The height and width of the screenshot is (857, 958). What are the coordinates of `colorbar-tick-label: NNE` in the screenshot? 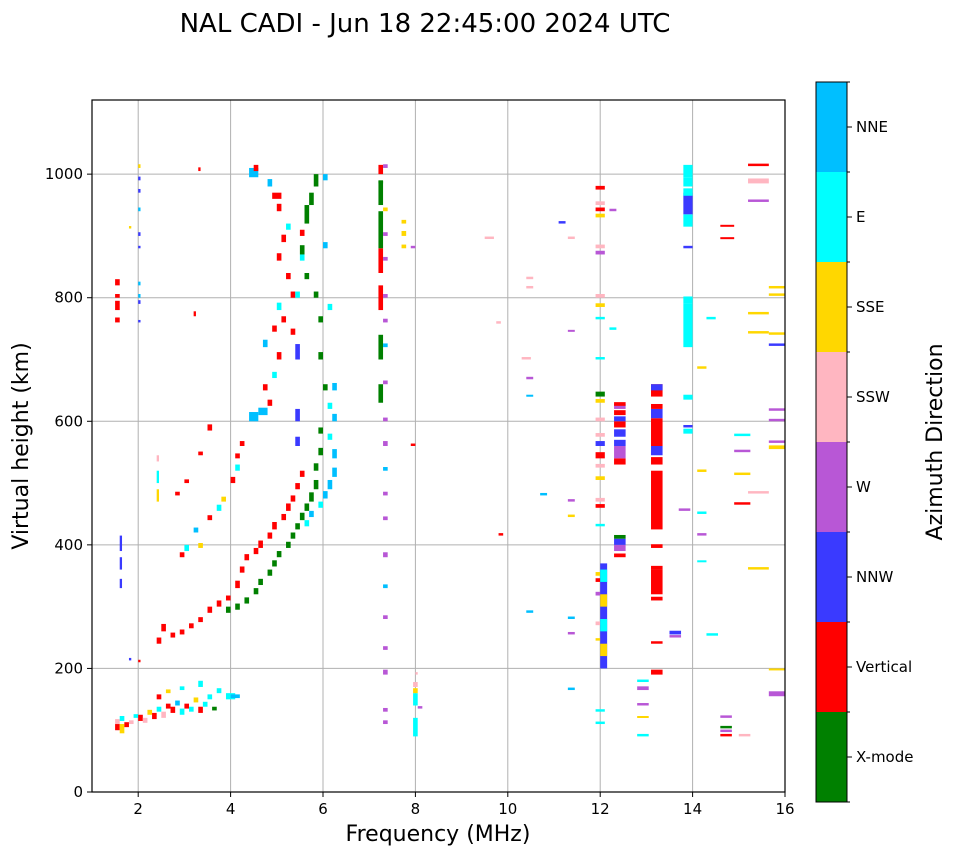 It's located at (872, 127).